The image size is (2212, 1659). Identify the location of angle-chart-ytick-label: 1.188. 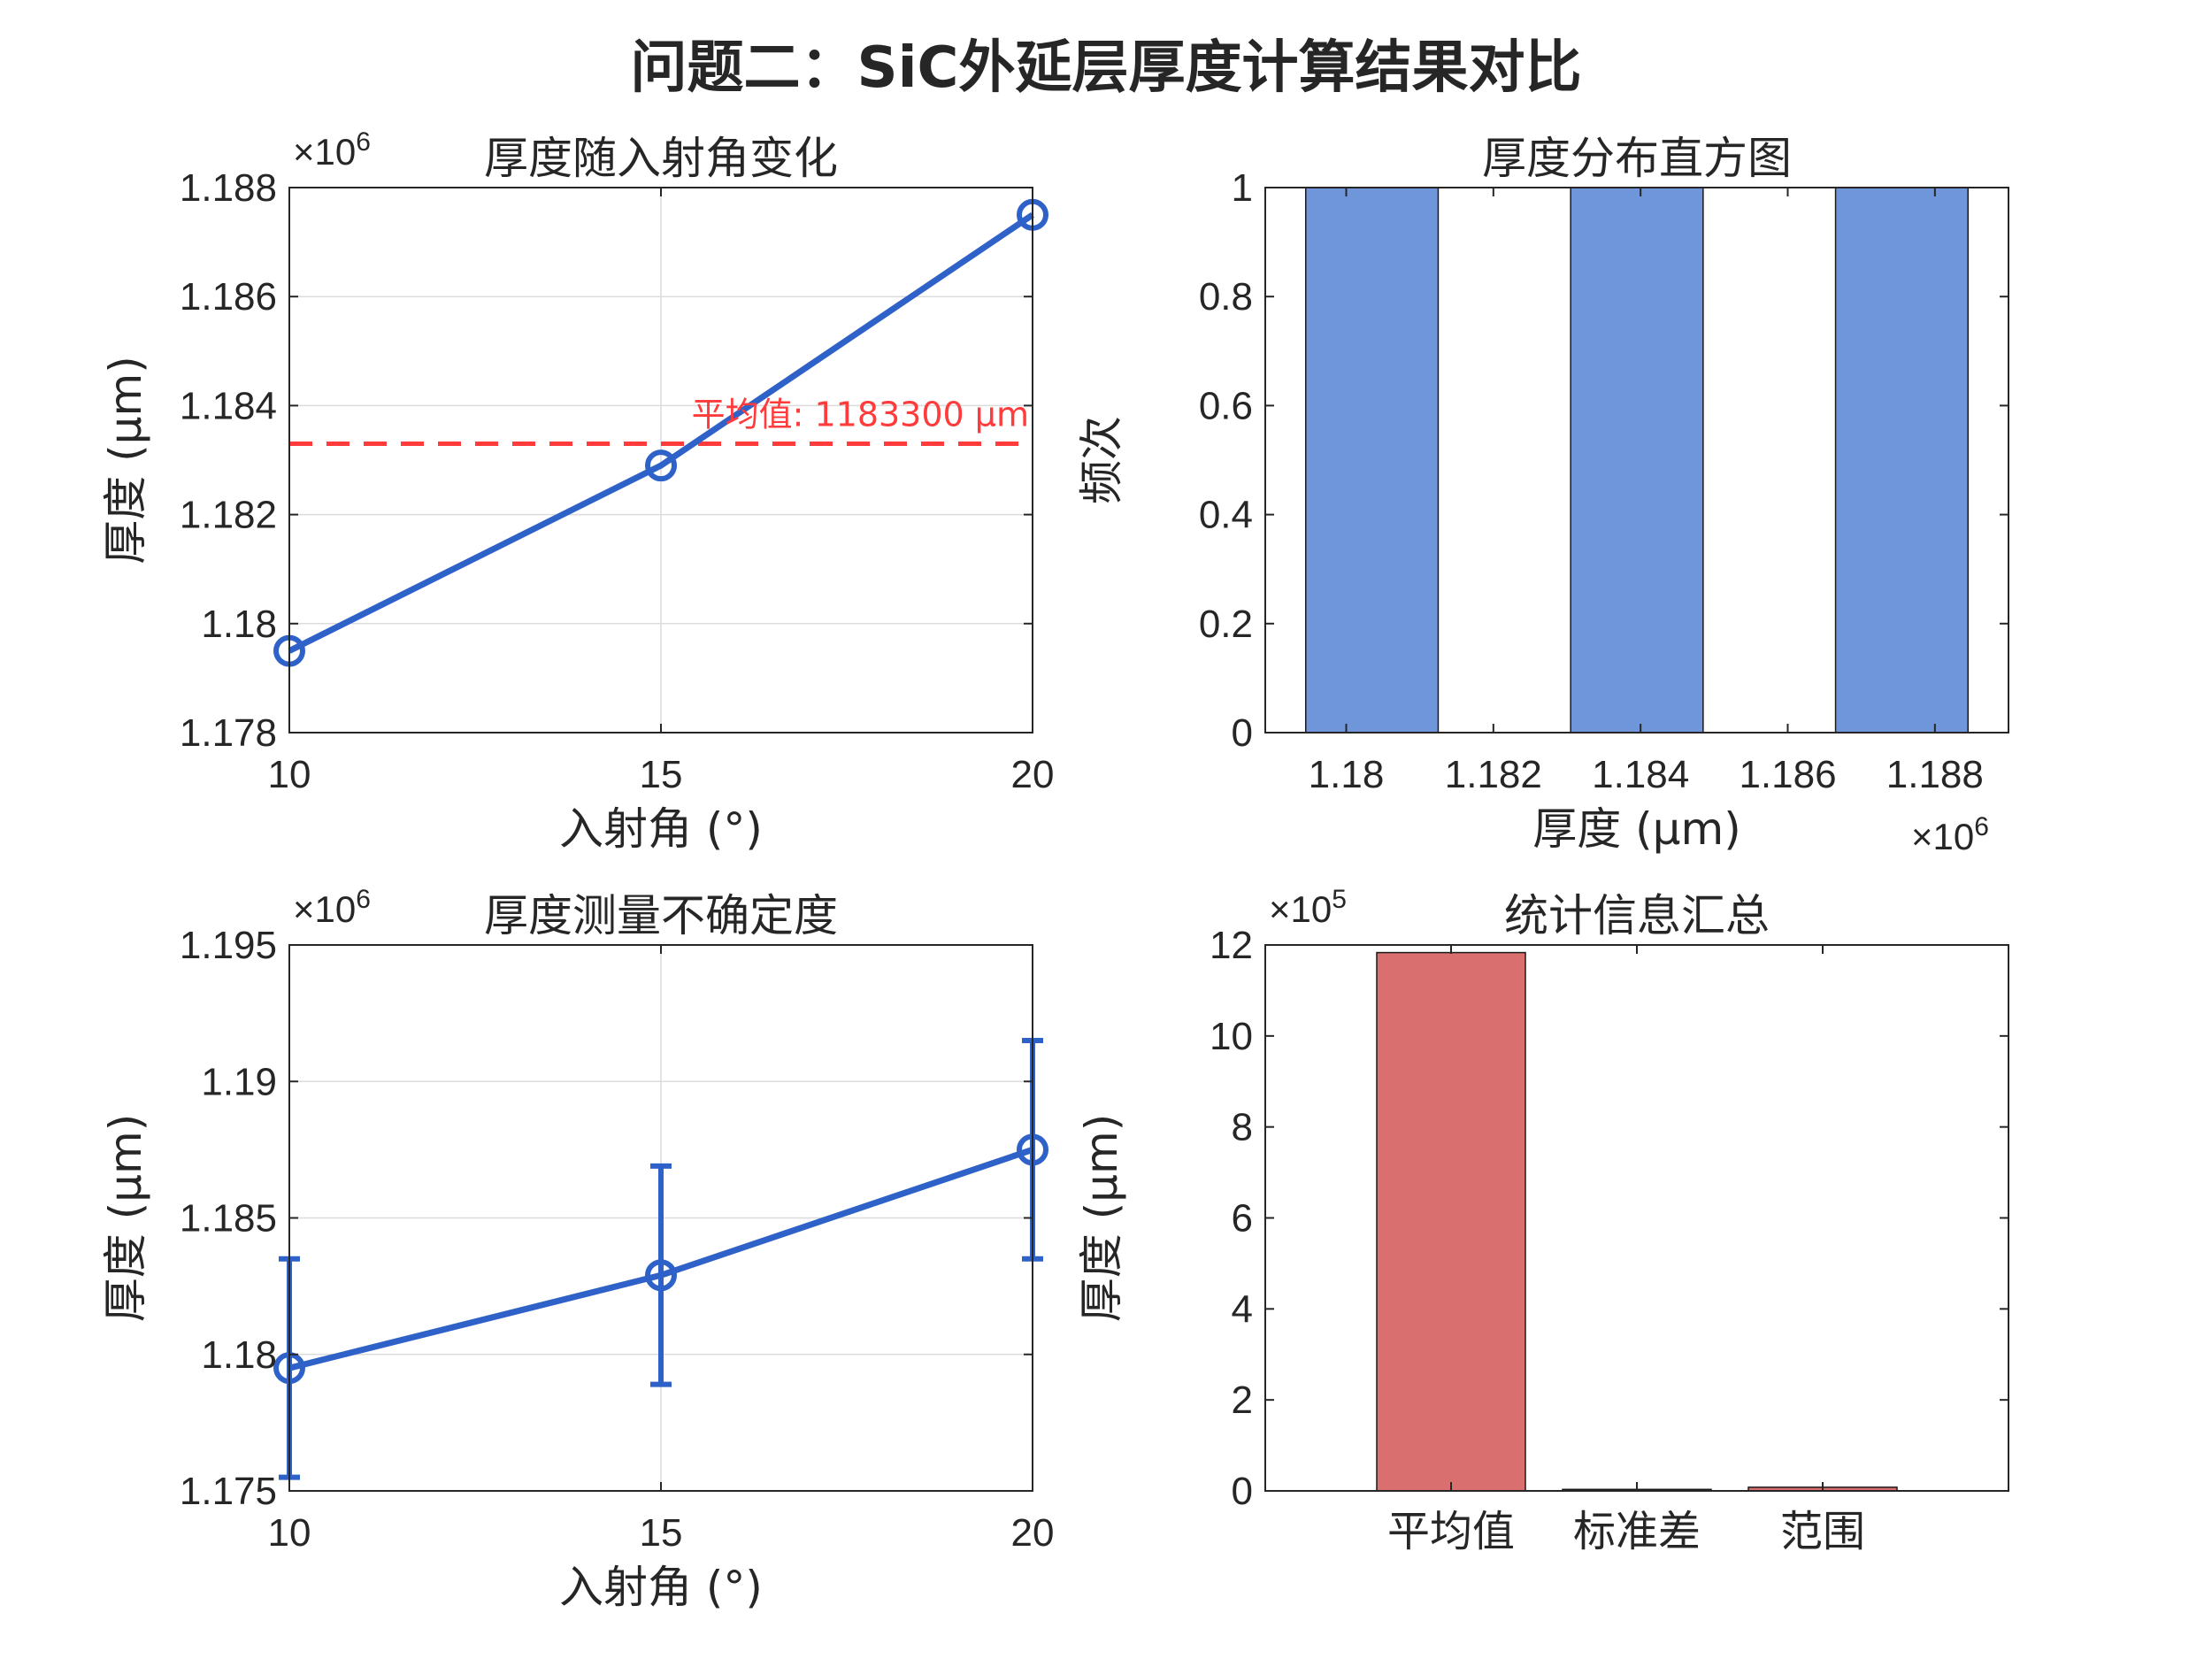
(228, 188).